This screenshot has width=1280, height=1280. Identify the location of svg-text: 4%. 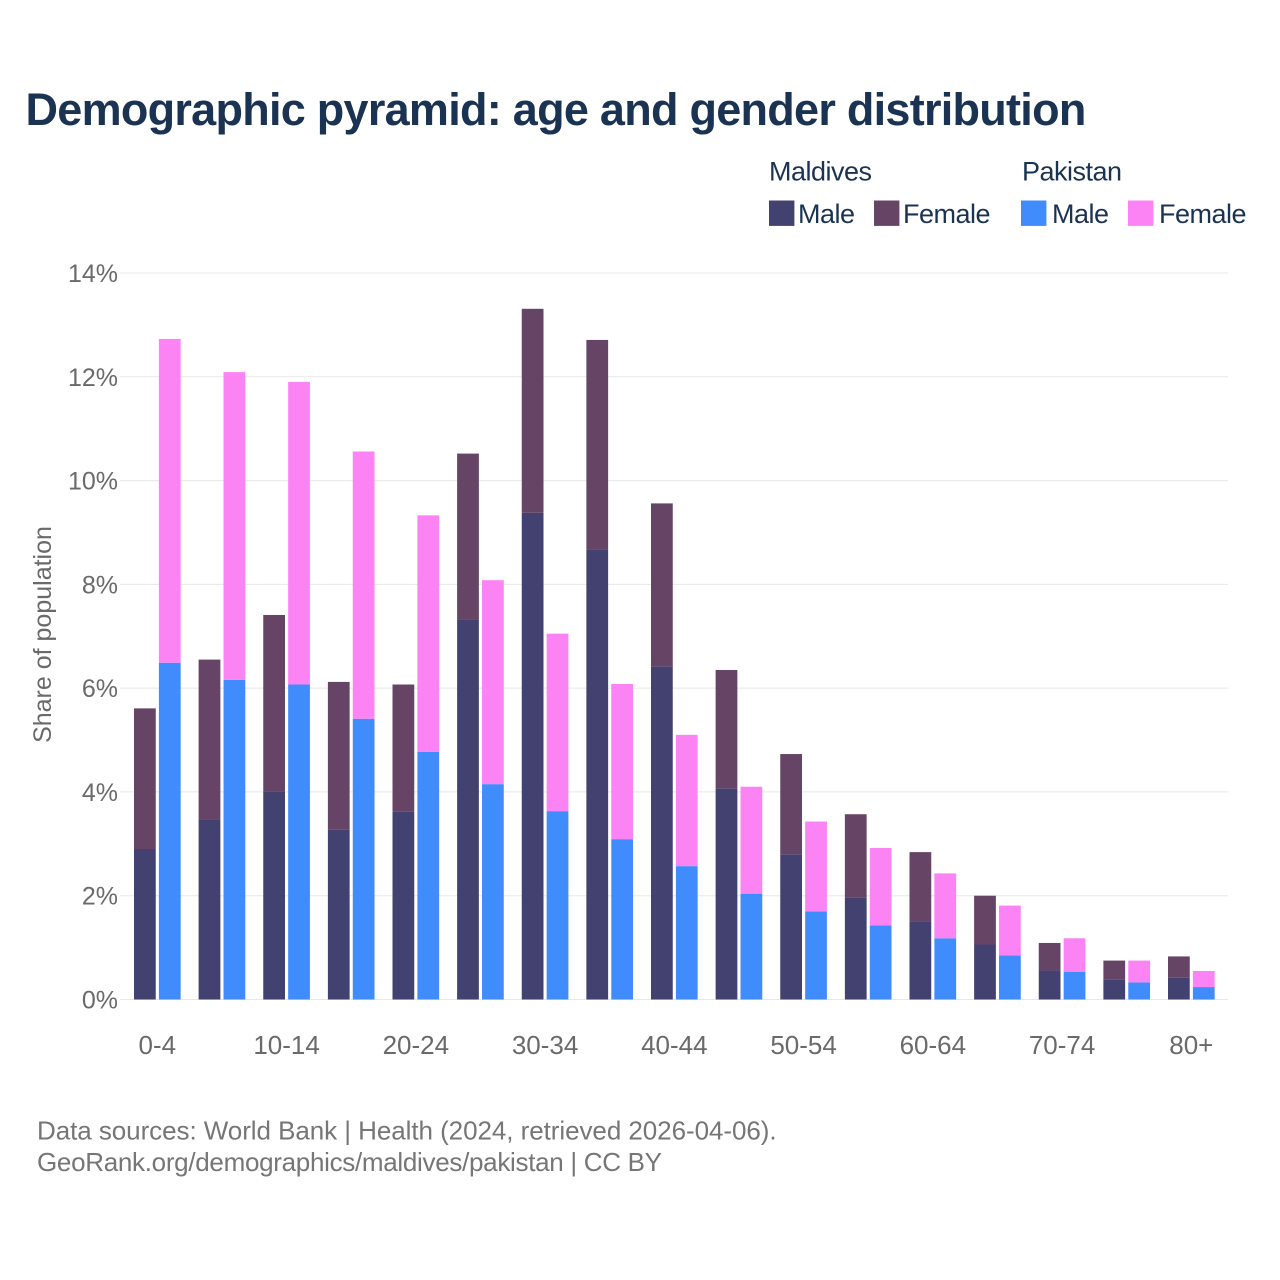
(100, 793).